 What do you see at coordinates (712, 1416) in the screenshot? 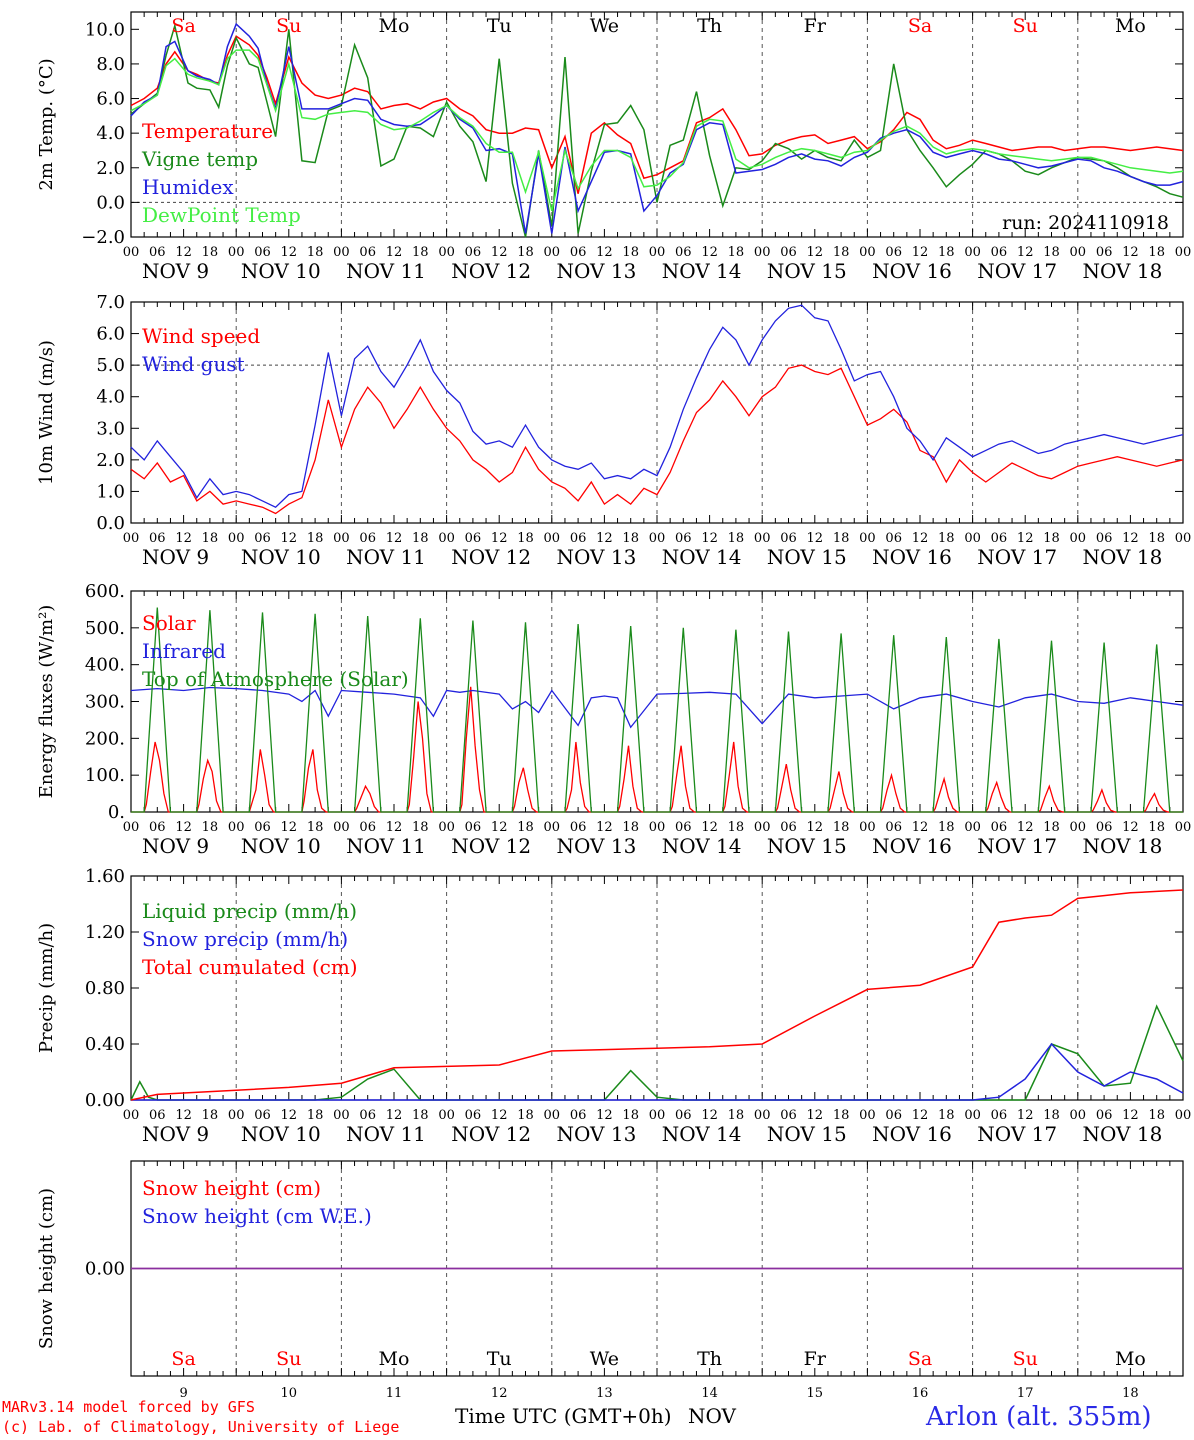
I see `x-axis-month: NOV` at bounding box center [712, 1416].